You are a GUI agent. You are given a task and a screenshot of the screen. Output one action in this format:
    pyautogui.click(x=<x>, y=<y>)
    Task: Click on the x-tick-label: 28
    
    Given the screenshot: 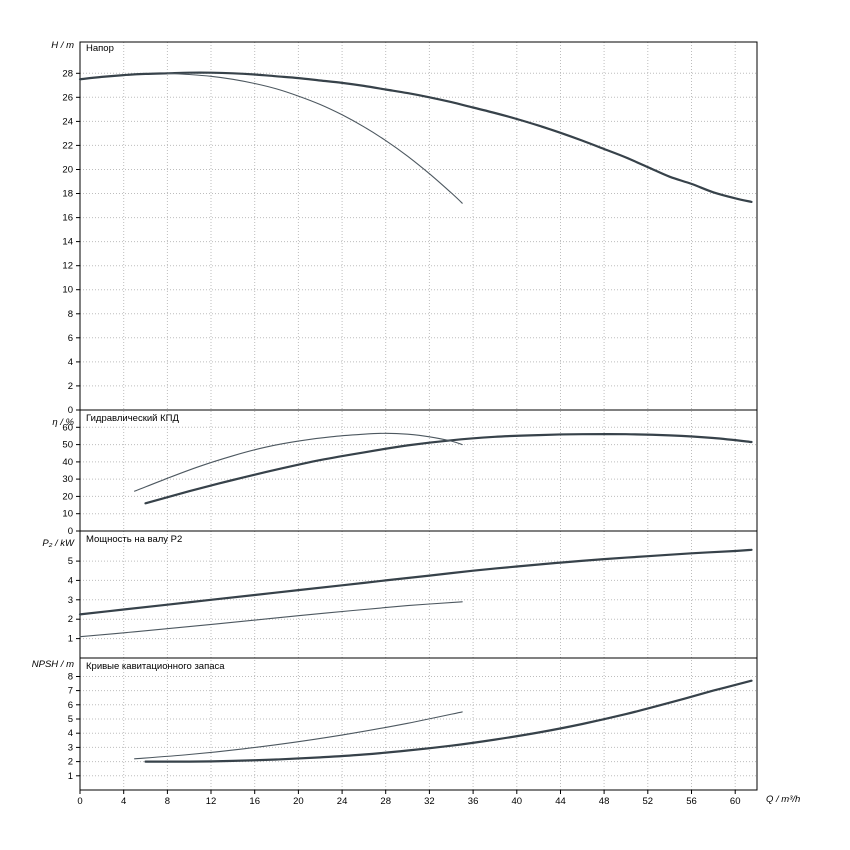 What is the action you would take?
    pyautogui.click(x=385, y=801)
    